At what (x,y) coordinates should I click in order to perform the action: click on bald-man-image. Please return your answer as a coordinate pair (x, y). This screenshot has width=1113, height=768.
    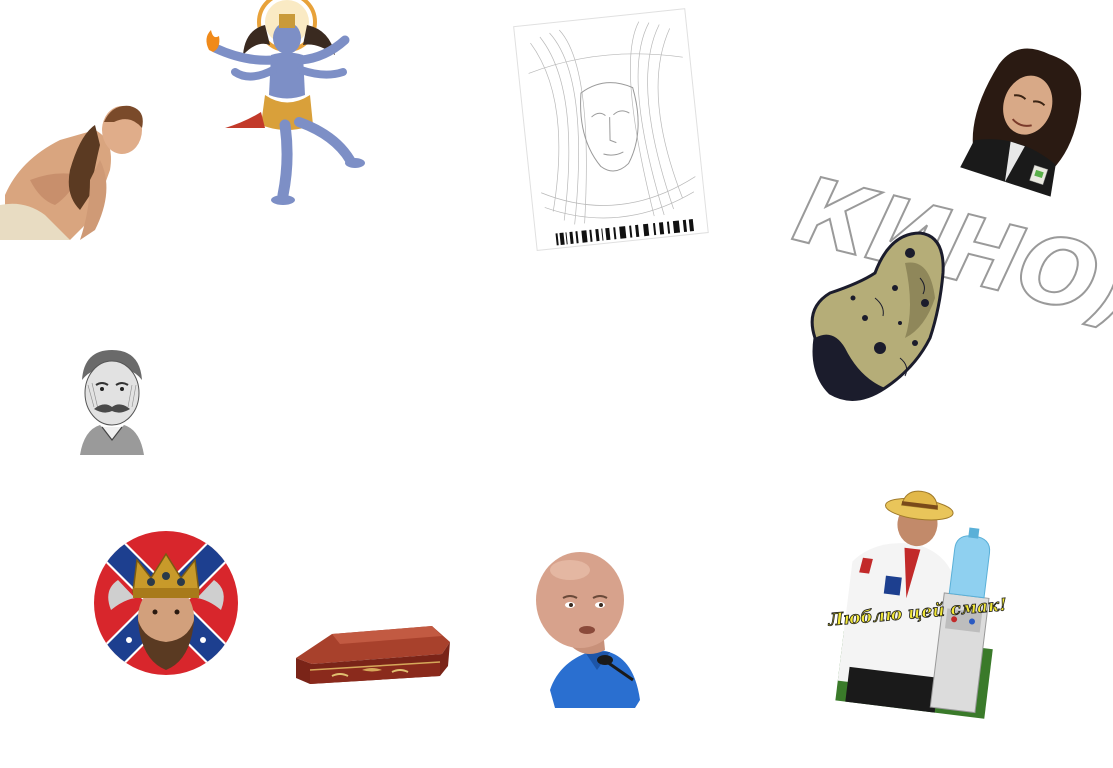
    Looking at the image, I should click on (588, 630).